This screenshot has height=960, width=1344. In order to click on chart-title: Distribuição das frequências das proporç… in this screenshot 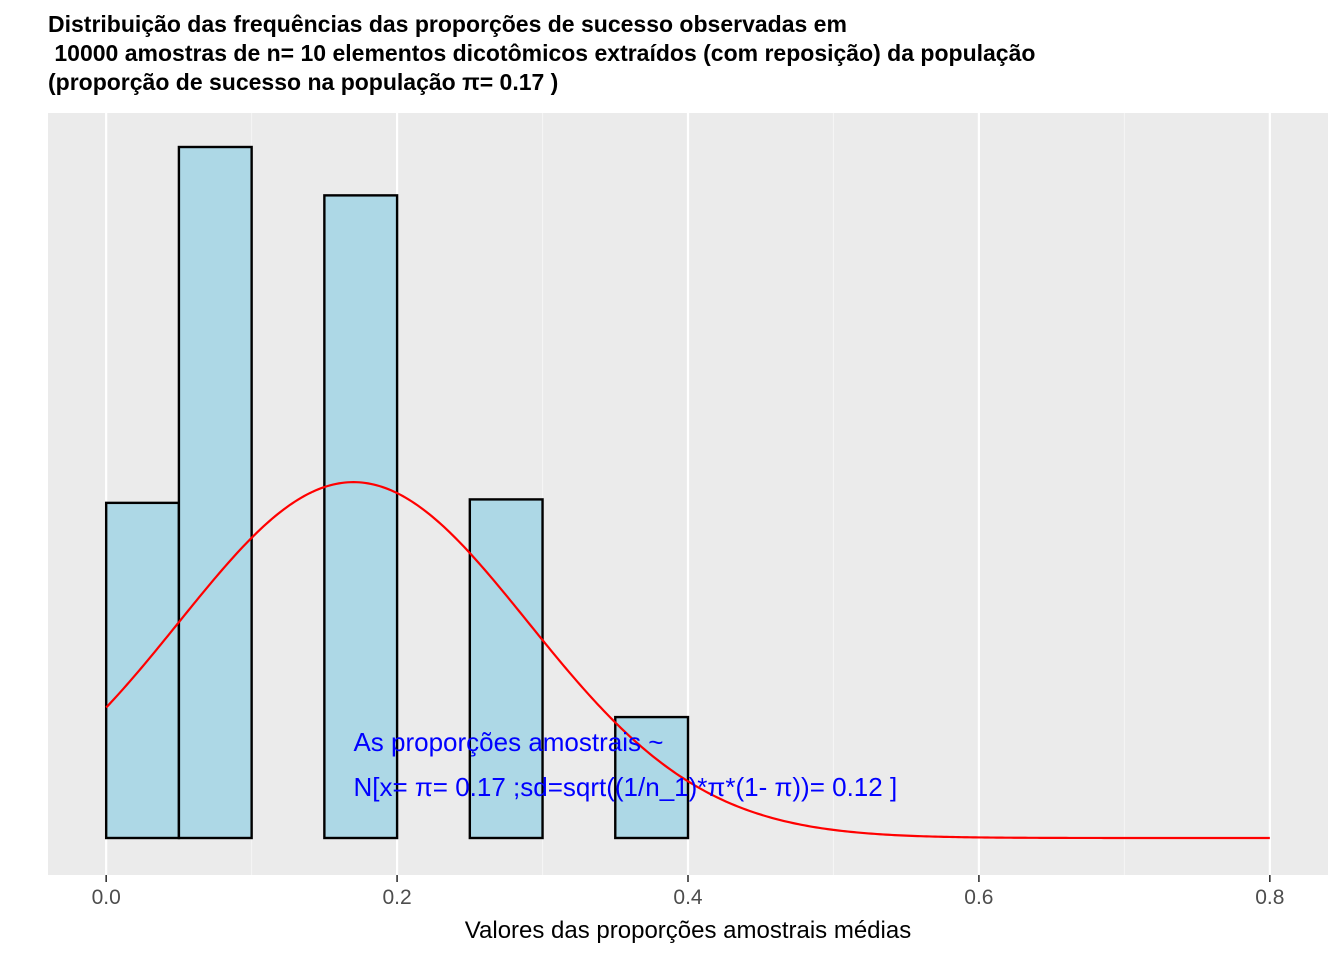, I will do `click(688, 53)`.